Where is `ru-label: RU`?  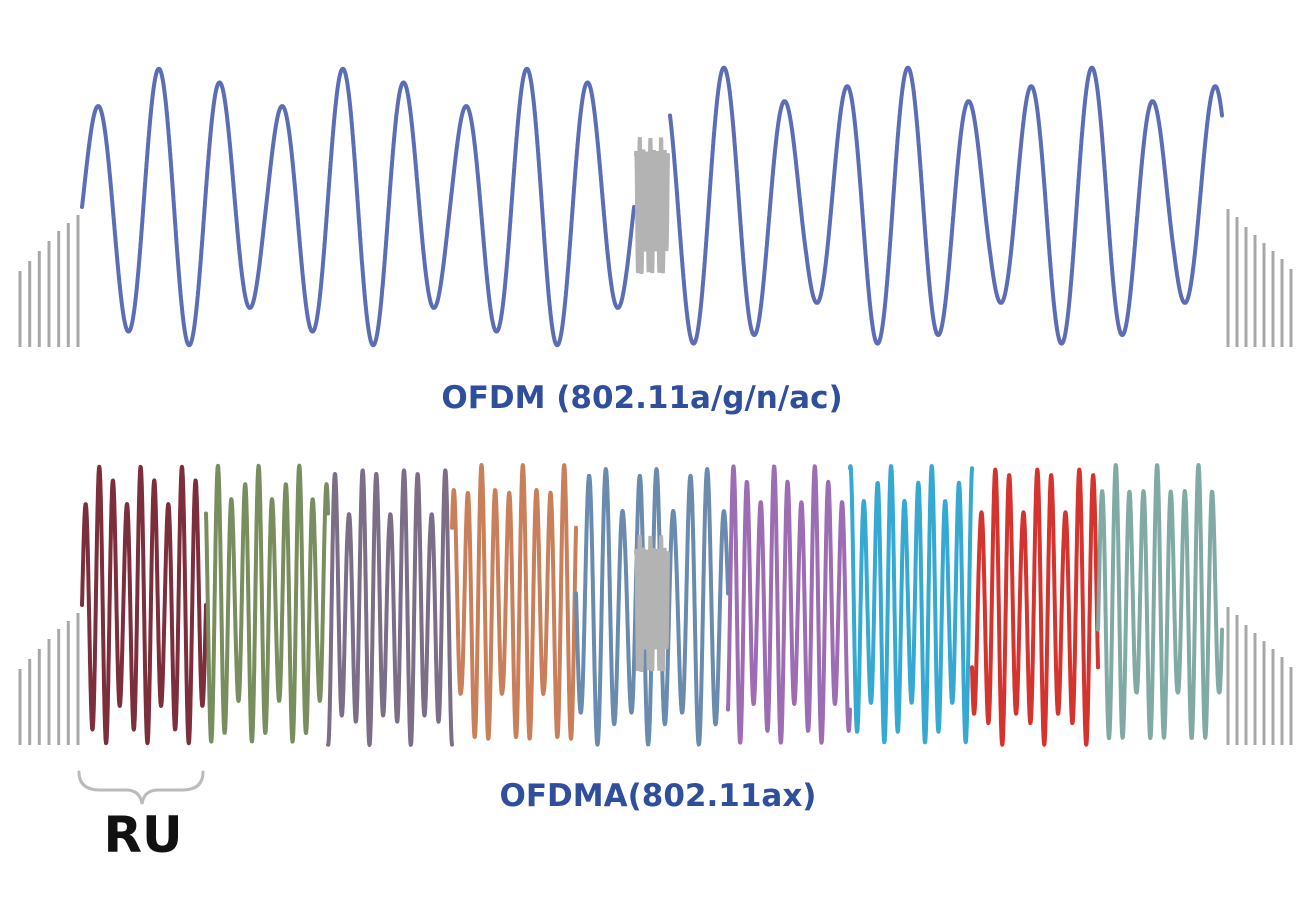 ru-label: RU is located at coordinates (142, 835).